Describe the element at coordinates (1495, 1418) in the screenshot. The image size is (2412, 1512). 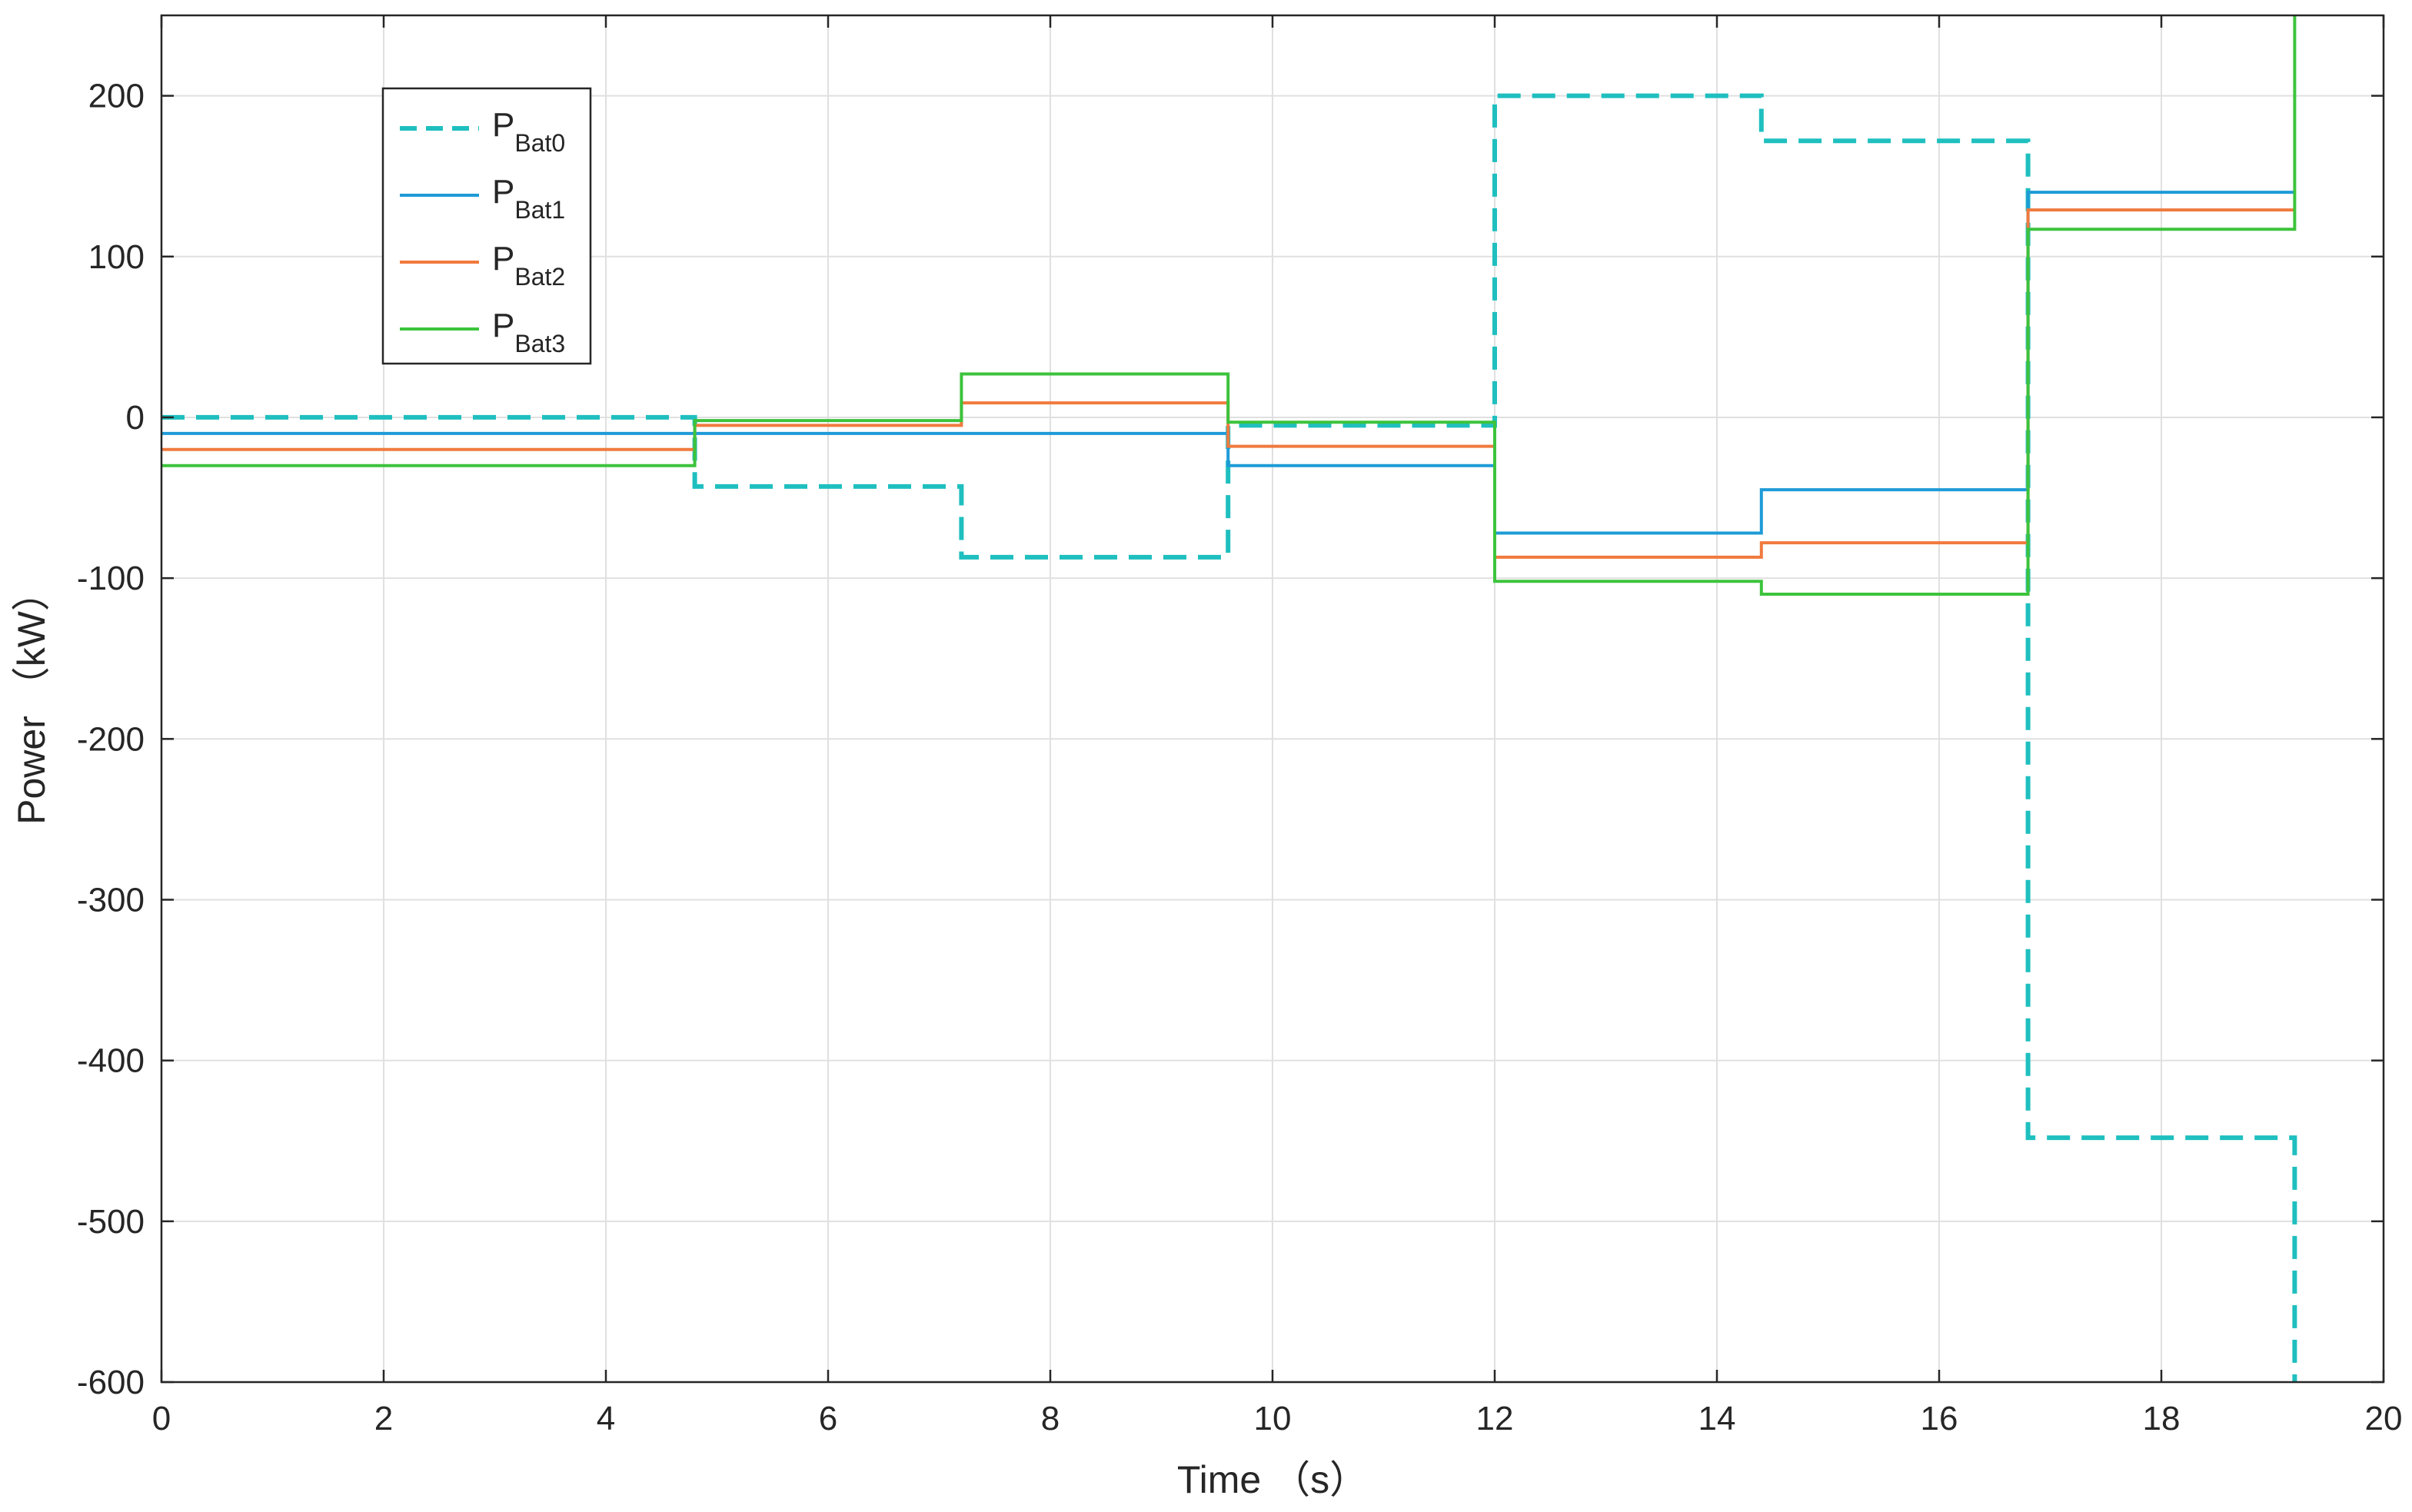
I see `x-tick-label: 12` at that location.